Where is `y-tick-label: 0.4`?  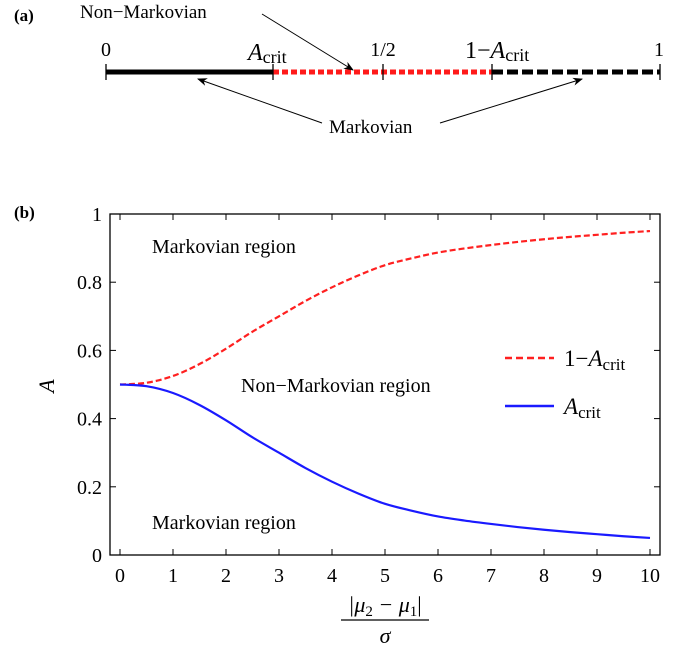
y-tick-label: 0.4 is located at coordinates (89, 420).